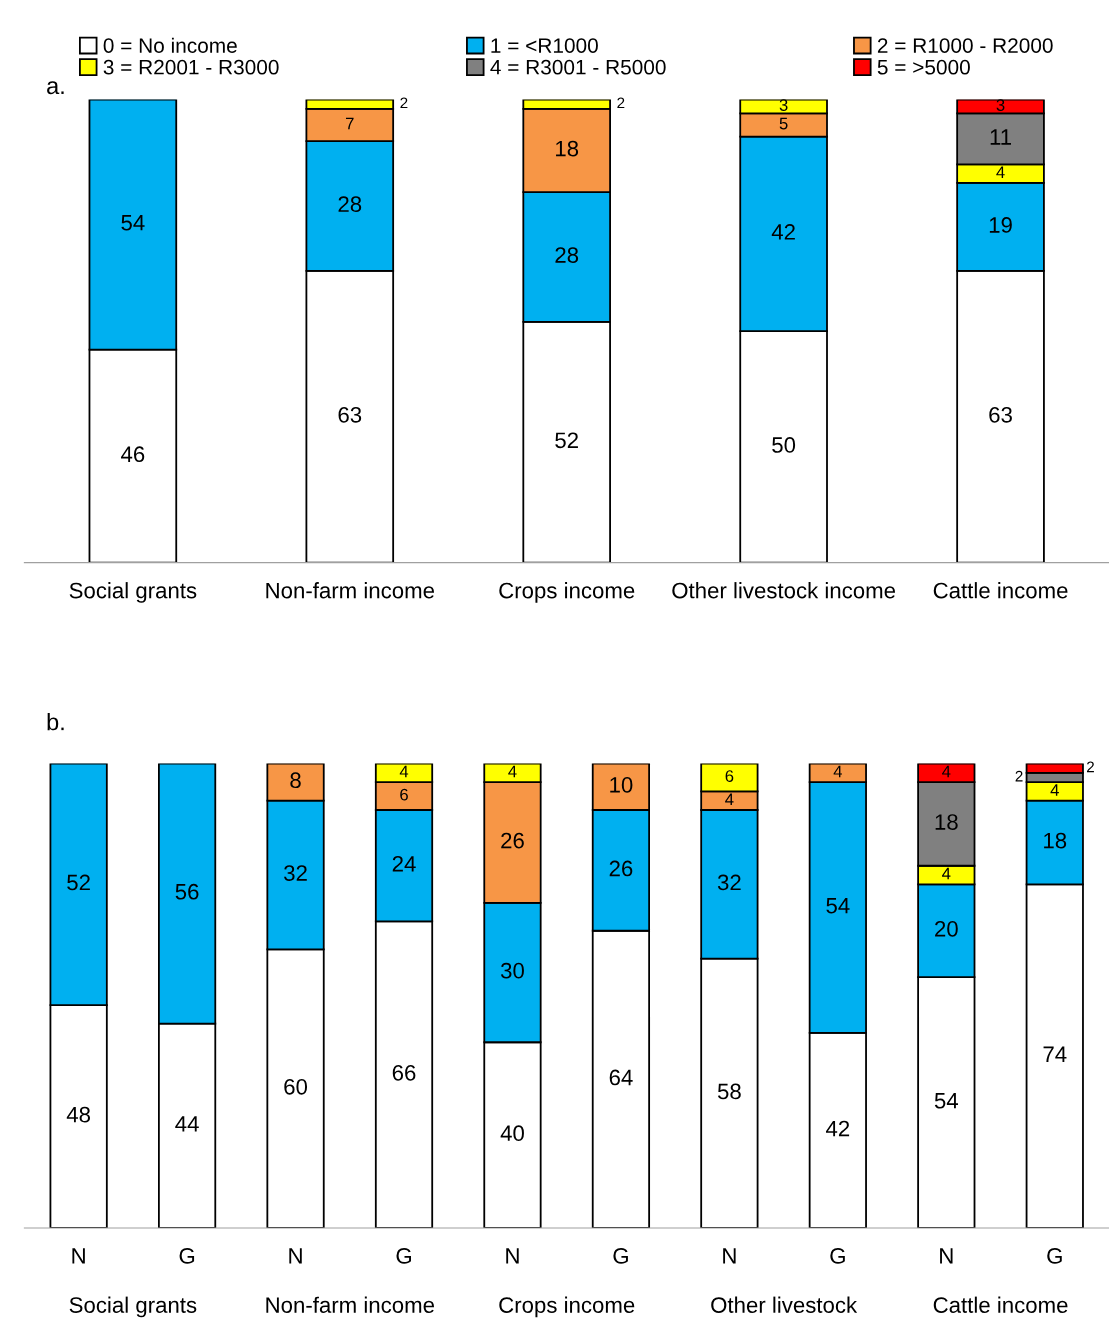  What do you see at coordinates (946, 928) in the screenshot?
I see `data-label: 20` at bounding box center [946, 928].